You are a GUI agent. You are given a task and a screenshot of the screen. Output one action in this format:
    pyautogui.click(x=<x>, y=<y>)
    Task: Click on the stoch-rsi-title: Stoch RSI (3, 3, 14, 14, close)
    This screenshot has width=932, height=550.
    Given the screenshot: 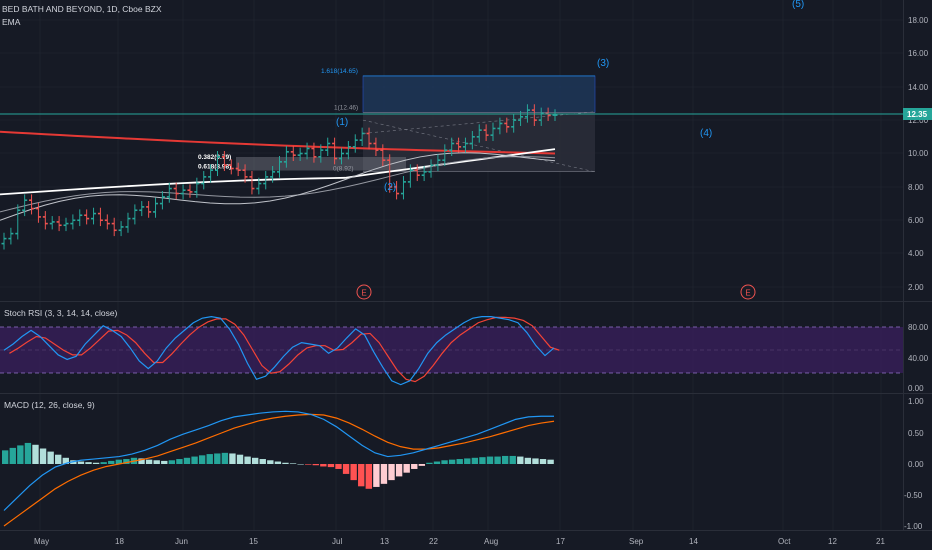 What is the action you would take?
    pyautogui.click(x=61, y=313)
    